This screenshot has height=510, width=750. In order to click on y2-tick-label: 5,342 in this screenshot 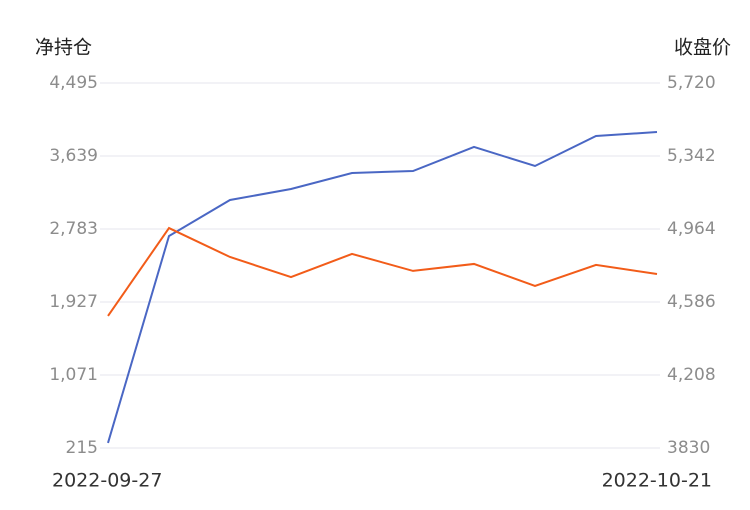, I will do `click(691, 156)`.